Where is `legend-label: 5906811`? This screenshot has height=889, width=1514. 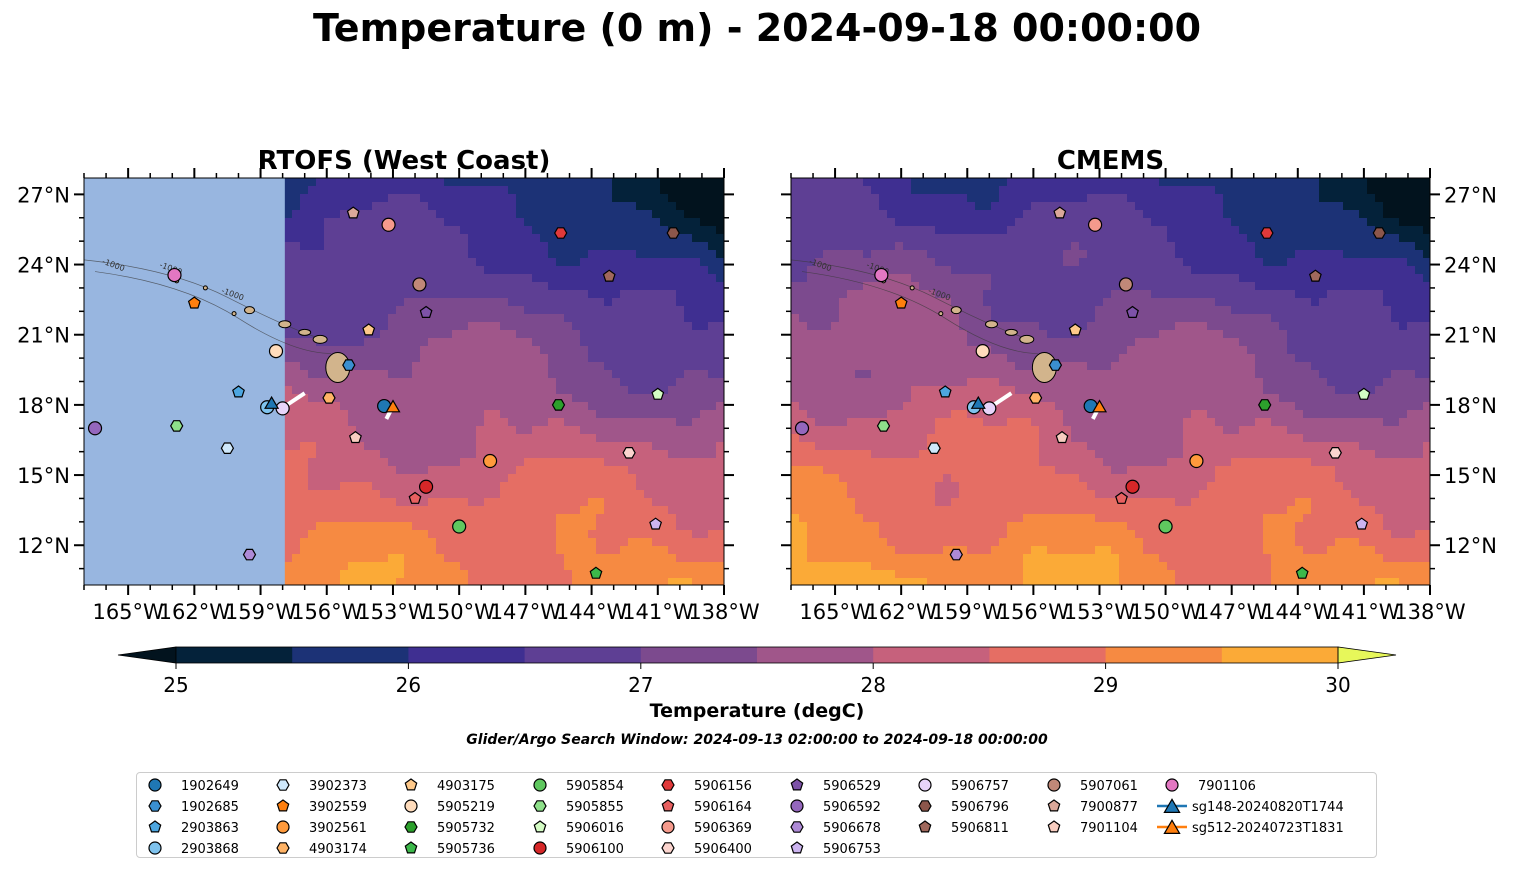
legend-label: 5906811 is located at coordinates (980, 828).